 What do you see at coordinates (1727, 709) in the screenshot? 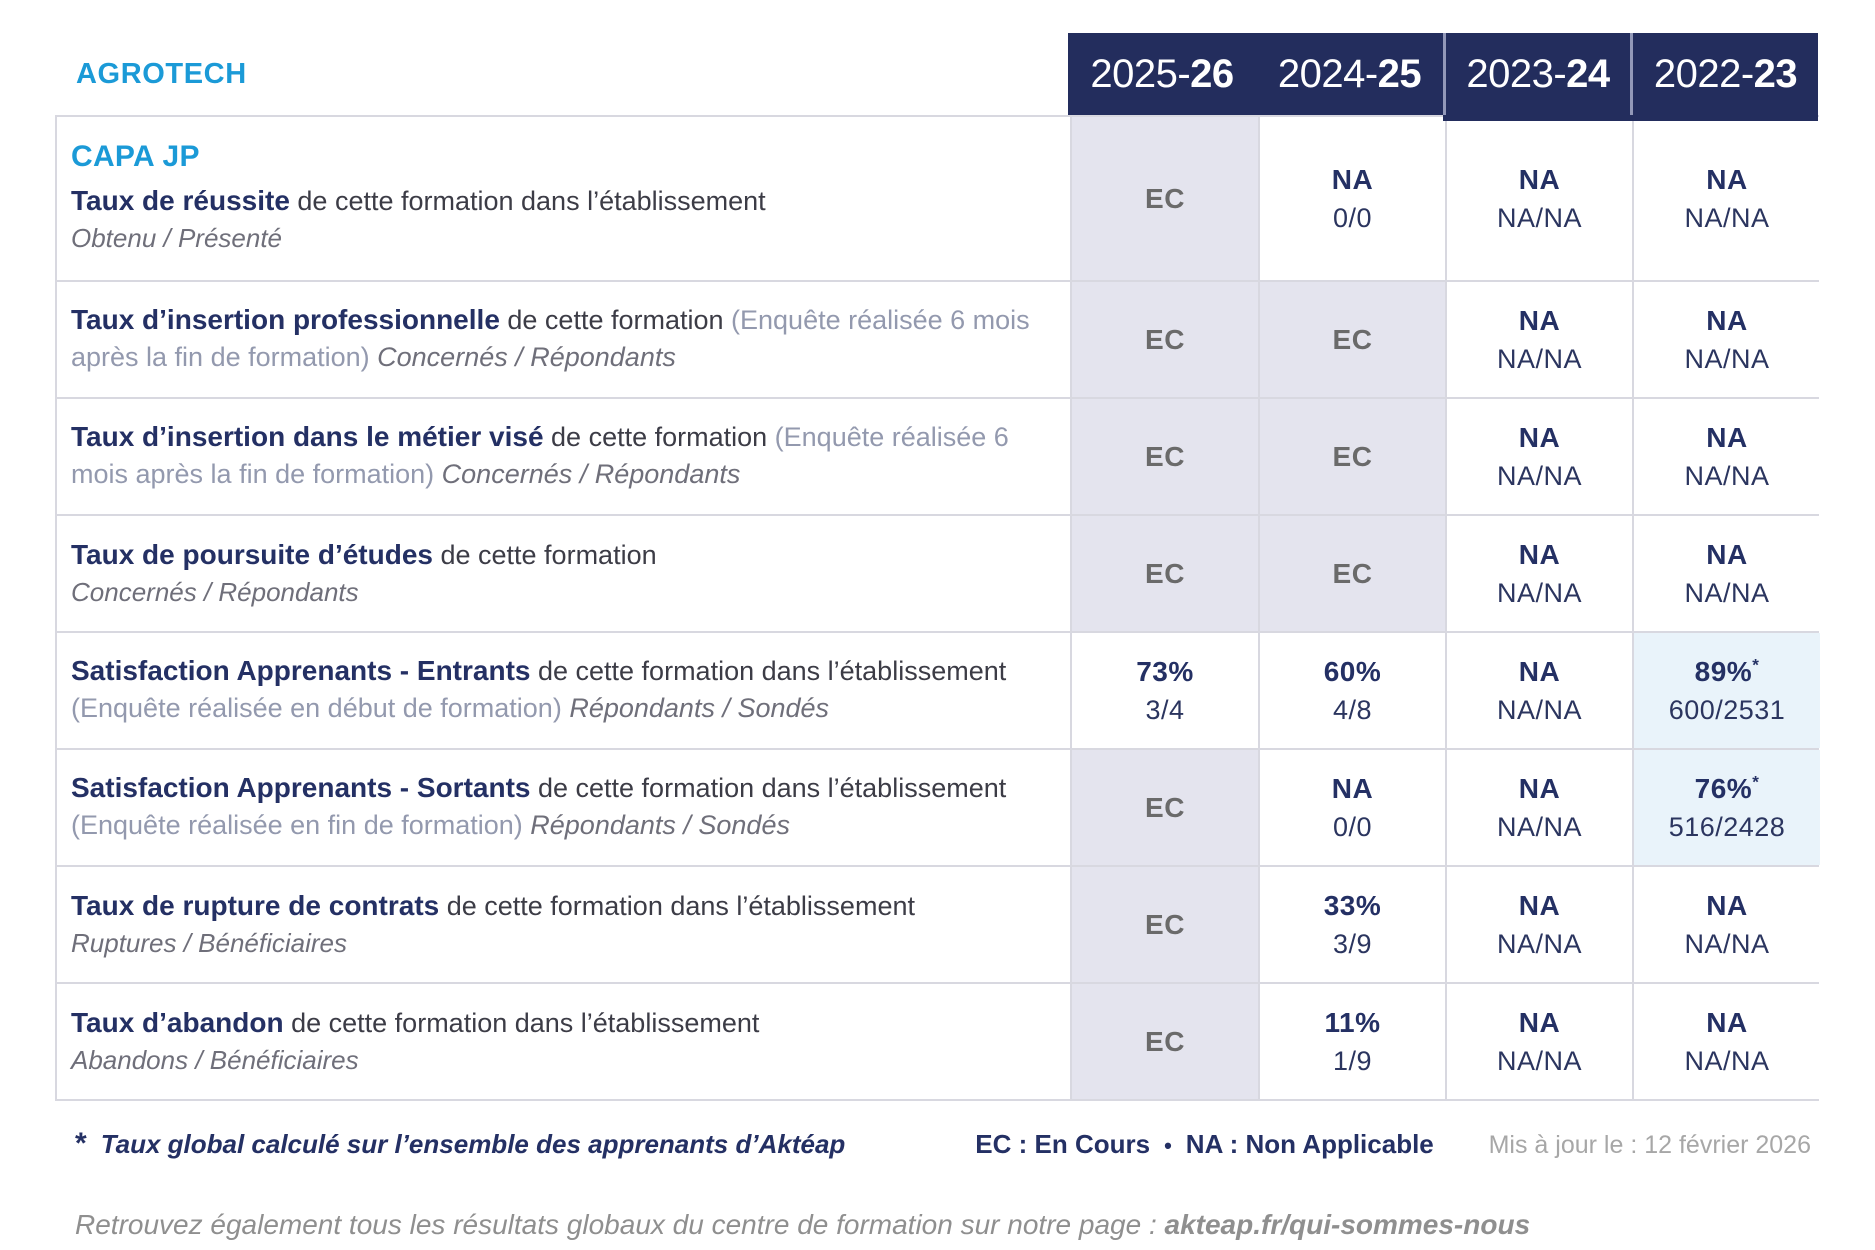
I see `value-sub: 600/2531` at bounding box center [1727, 709].